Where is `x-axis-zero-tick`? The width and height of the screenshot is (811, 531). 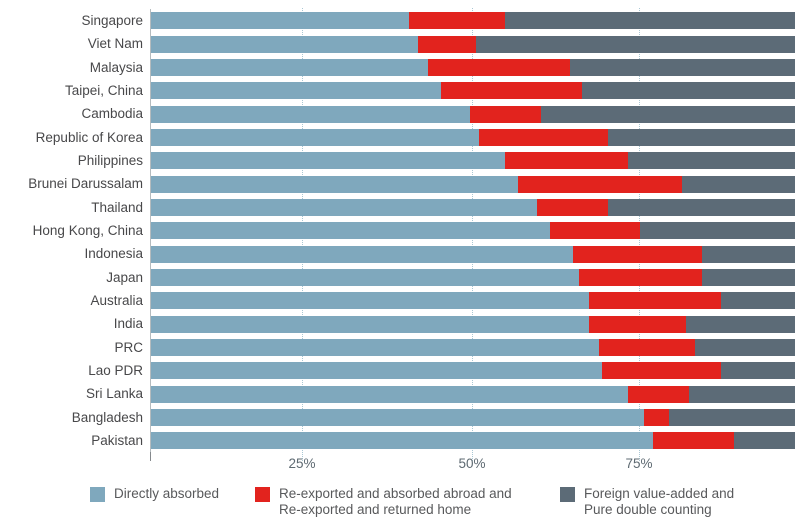
x-axis-zero-tick is located at coordinates (150, 456).